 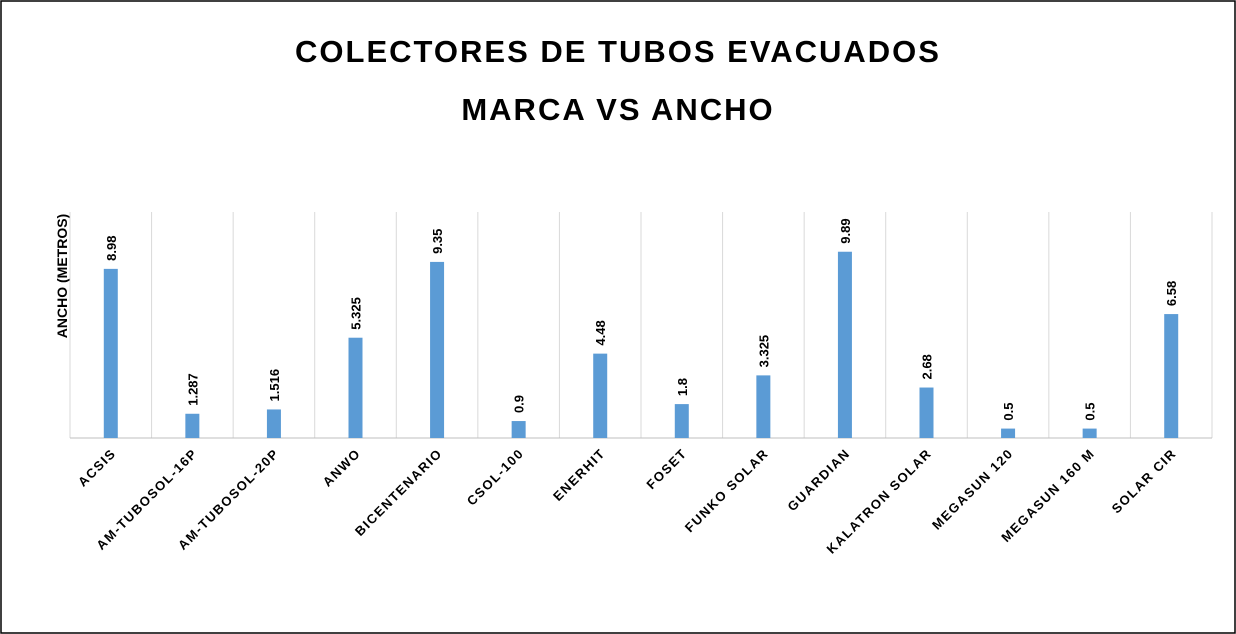 What do you see at coordinates (192, 389) in the screenshot?
I see `data-label: 1.287` at bounding box center [192, 389].